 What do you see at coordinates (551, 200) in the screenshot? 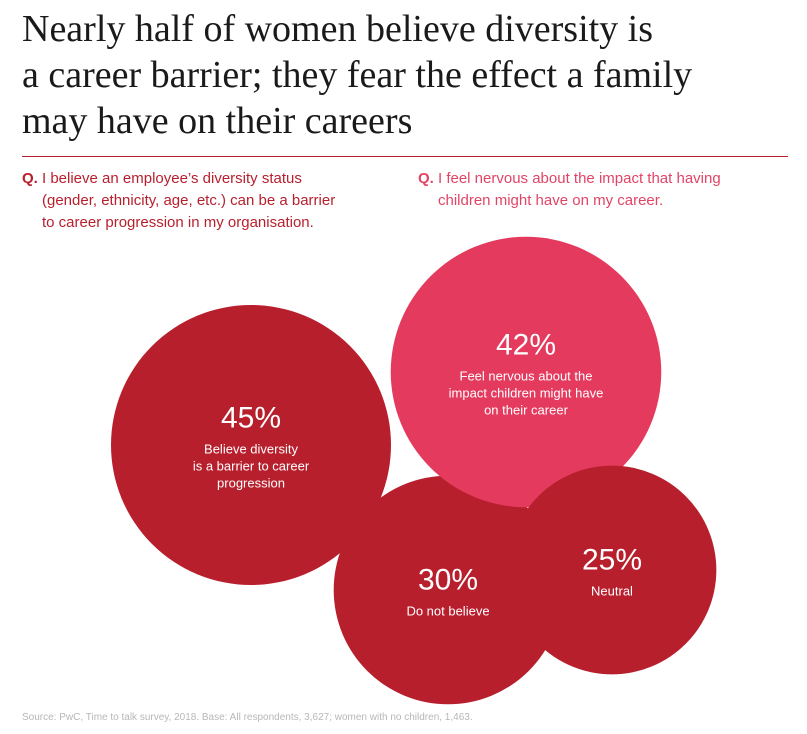
I see `question-line: children might have on my career.` at bounding box center [551, 200].